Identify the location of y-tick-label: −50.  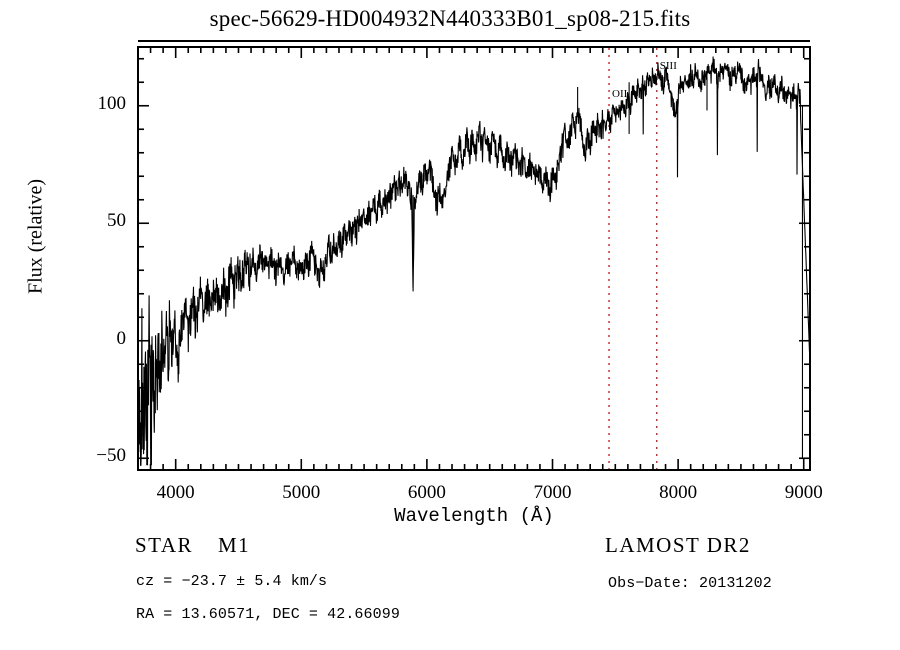
(111, 456).